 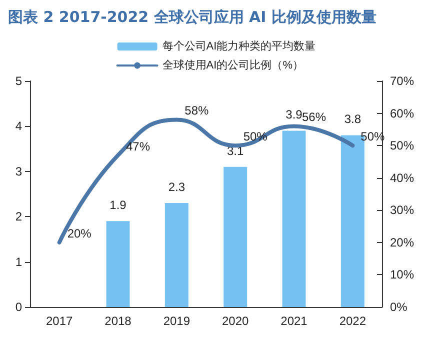 What do you see at coordinates (233, 65) in the screenshot?
I see `legend-label: 全球使用AI的公司比例（%）` at bounding box center [233, 65].